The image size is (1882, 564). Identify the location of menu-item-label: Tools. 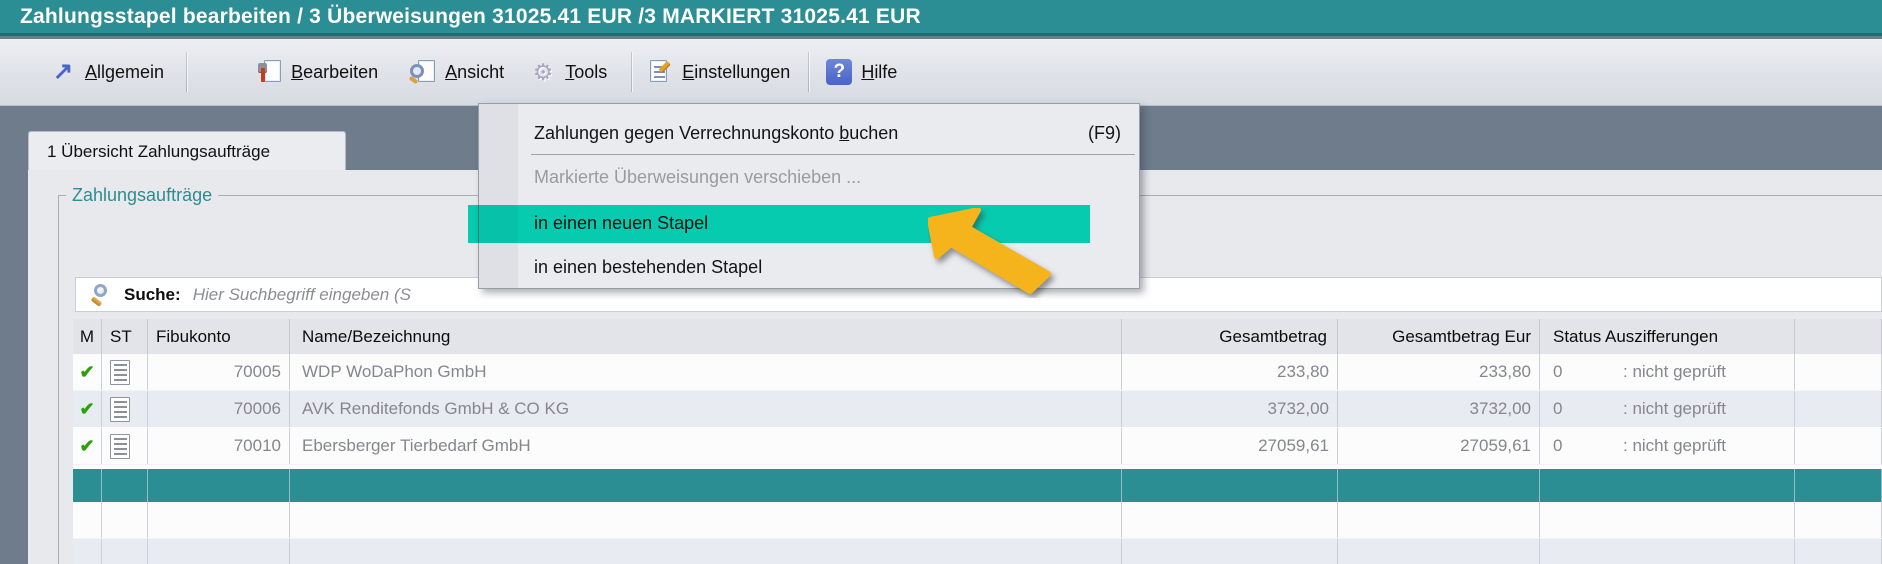
(586, 71).